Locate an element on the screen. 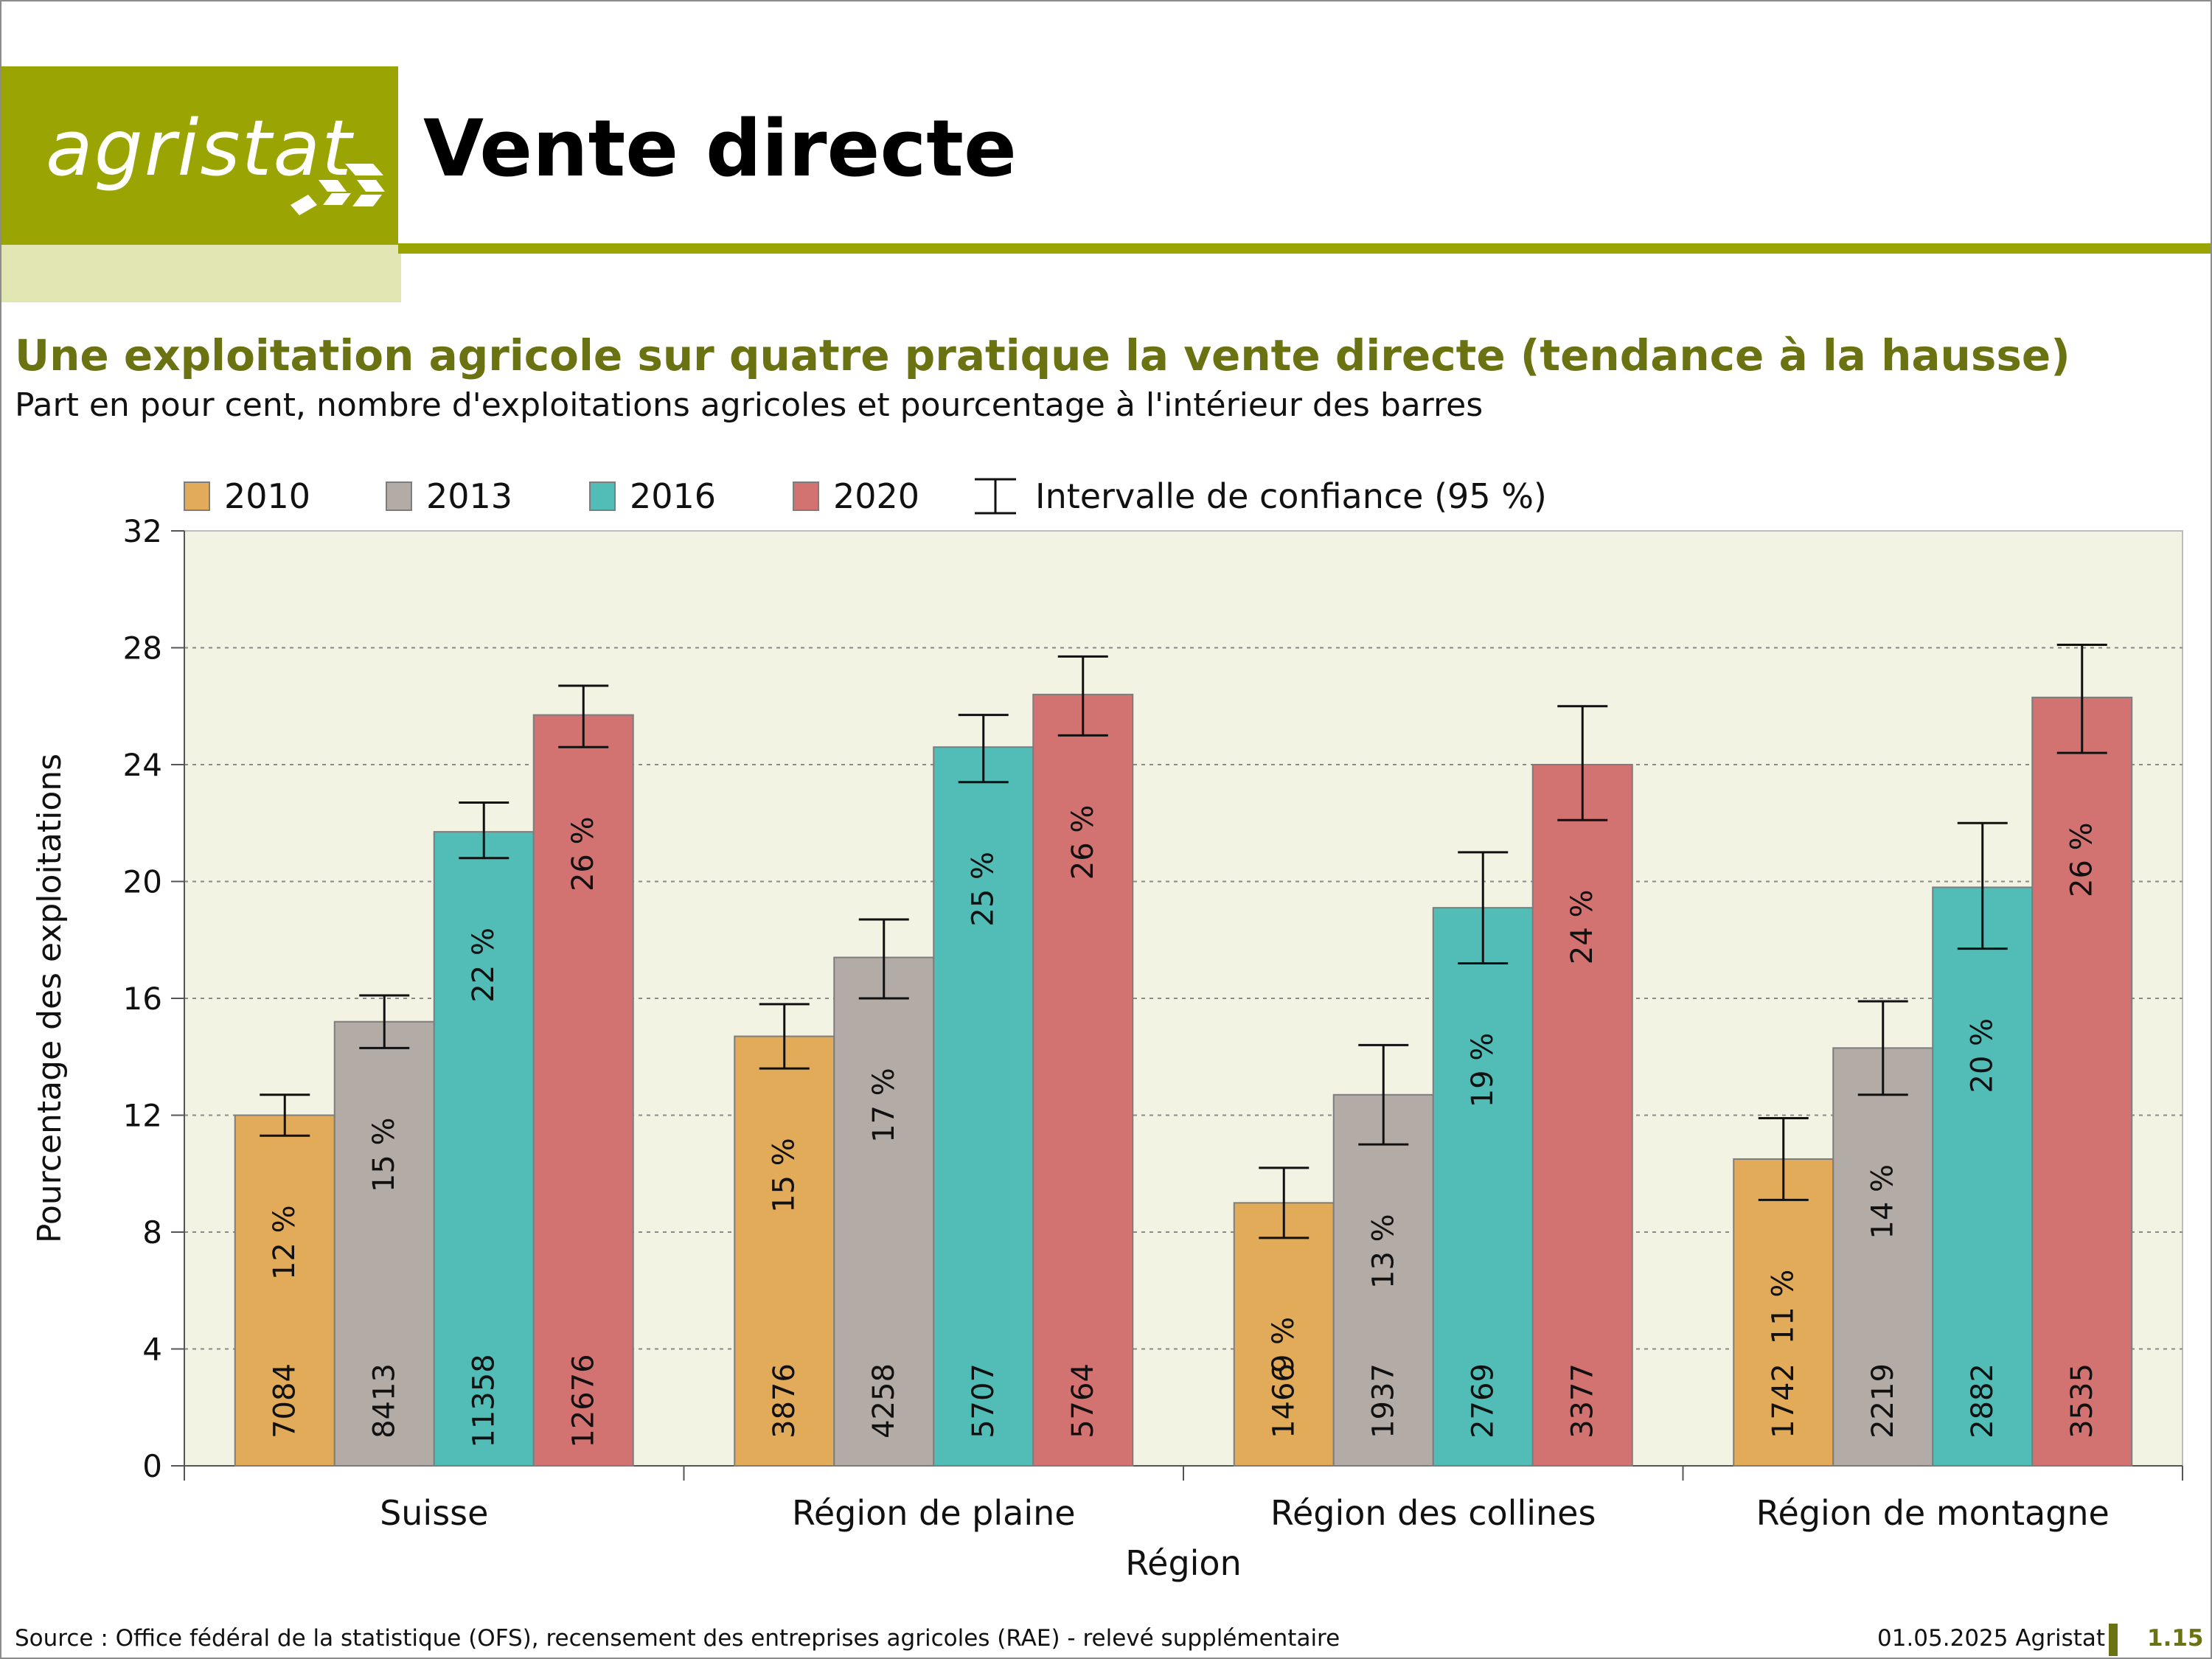 The image size is (2212, 1659). bar-count-label: 3535 is located at coordinates (2082, 1401).